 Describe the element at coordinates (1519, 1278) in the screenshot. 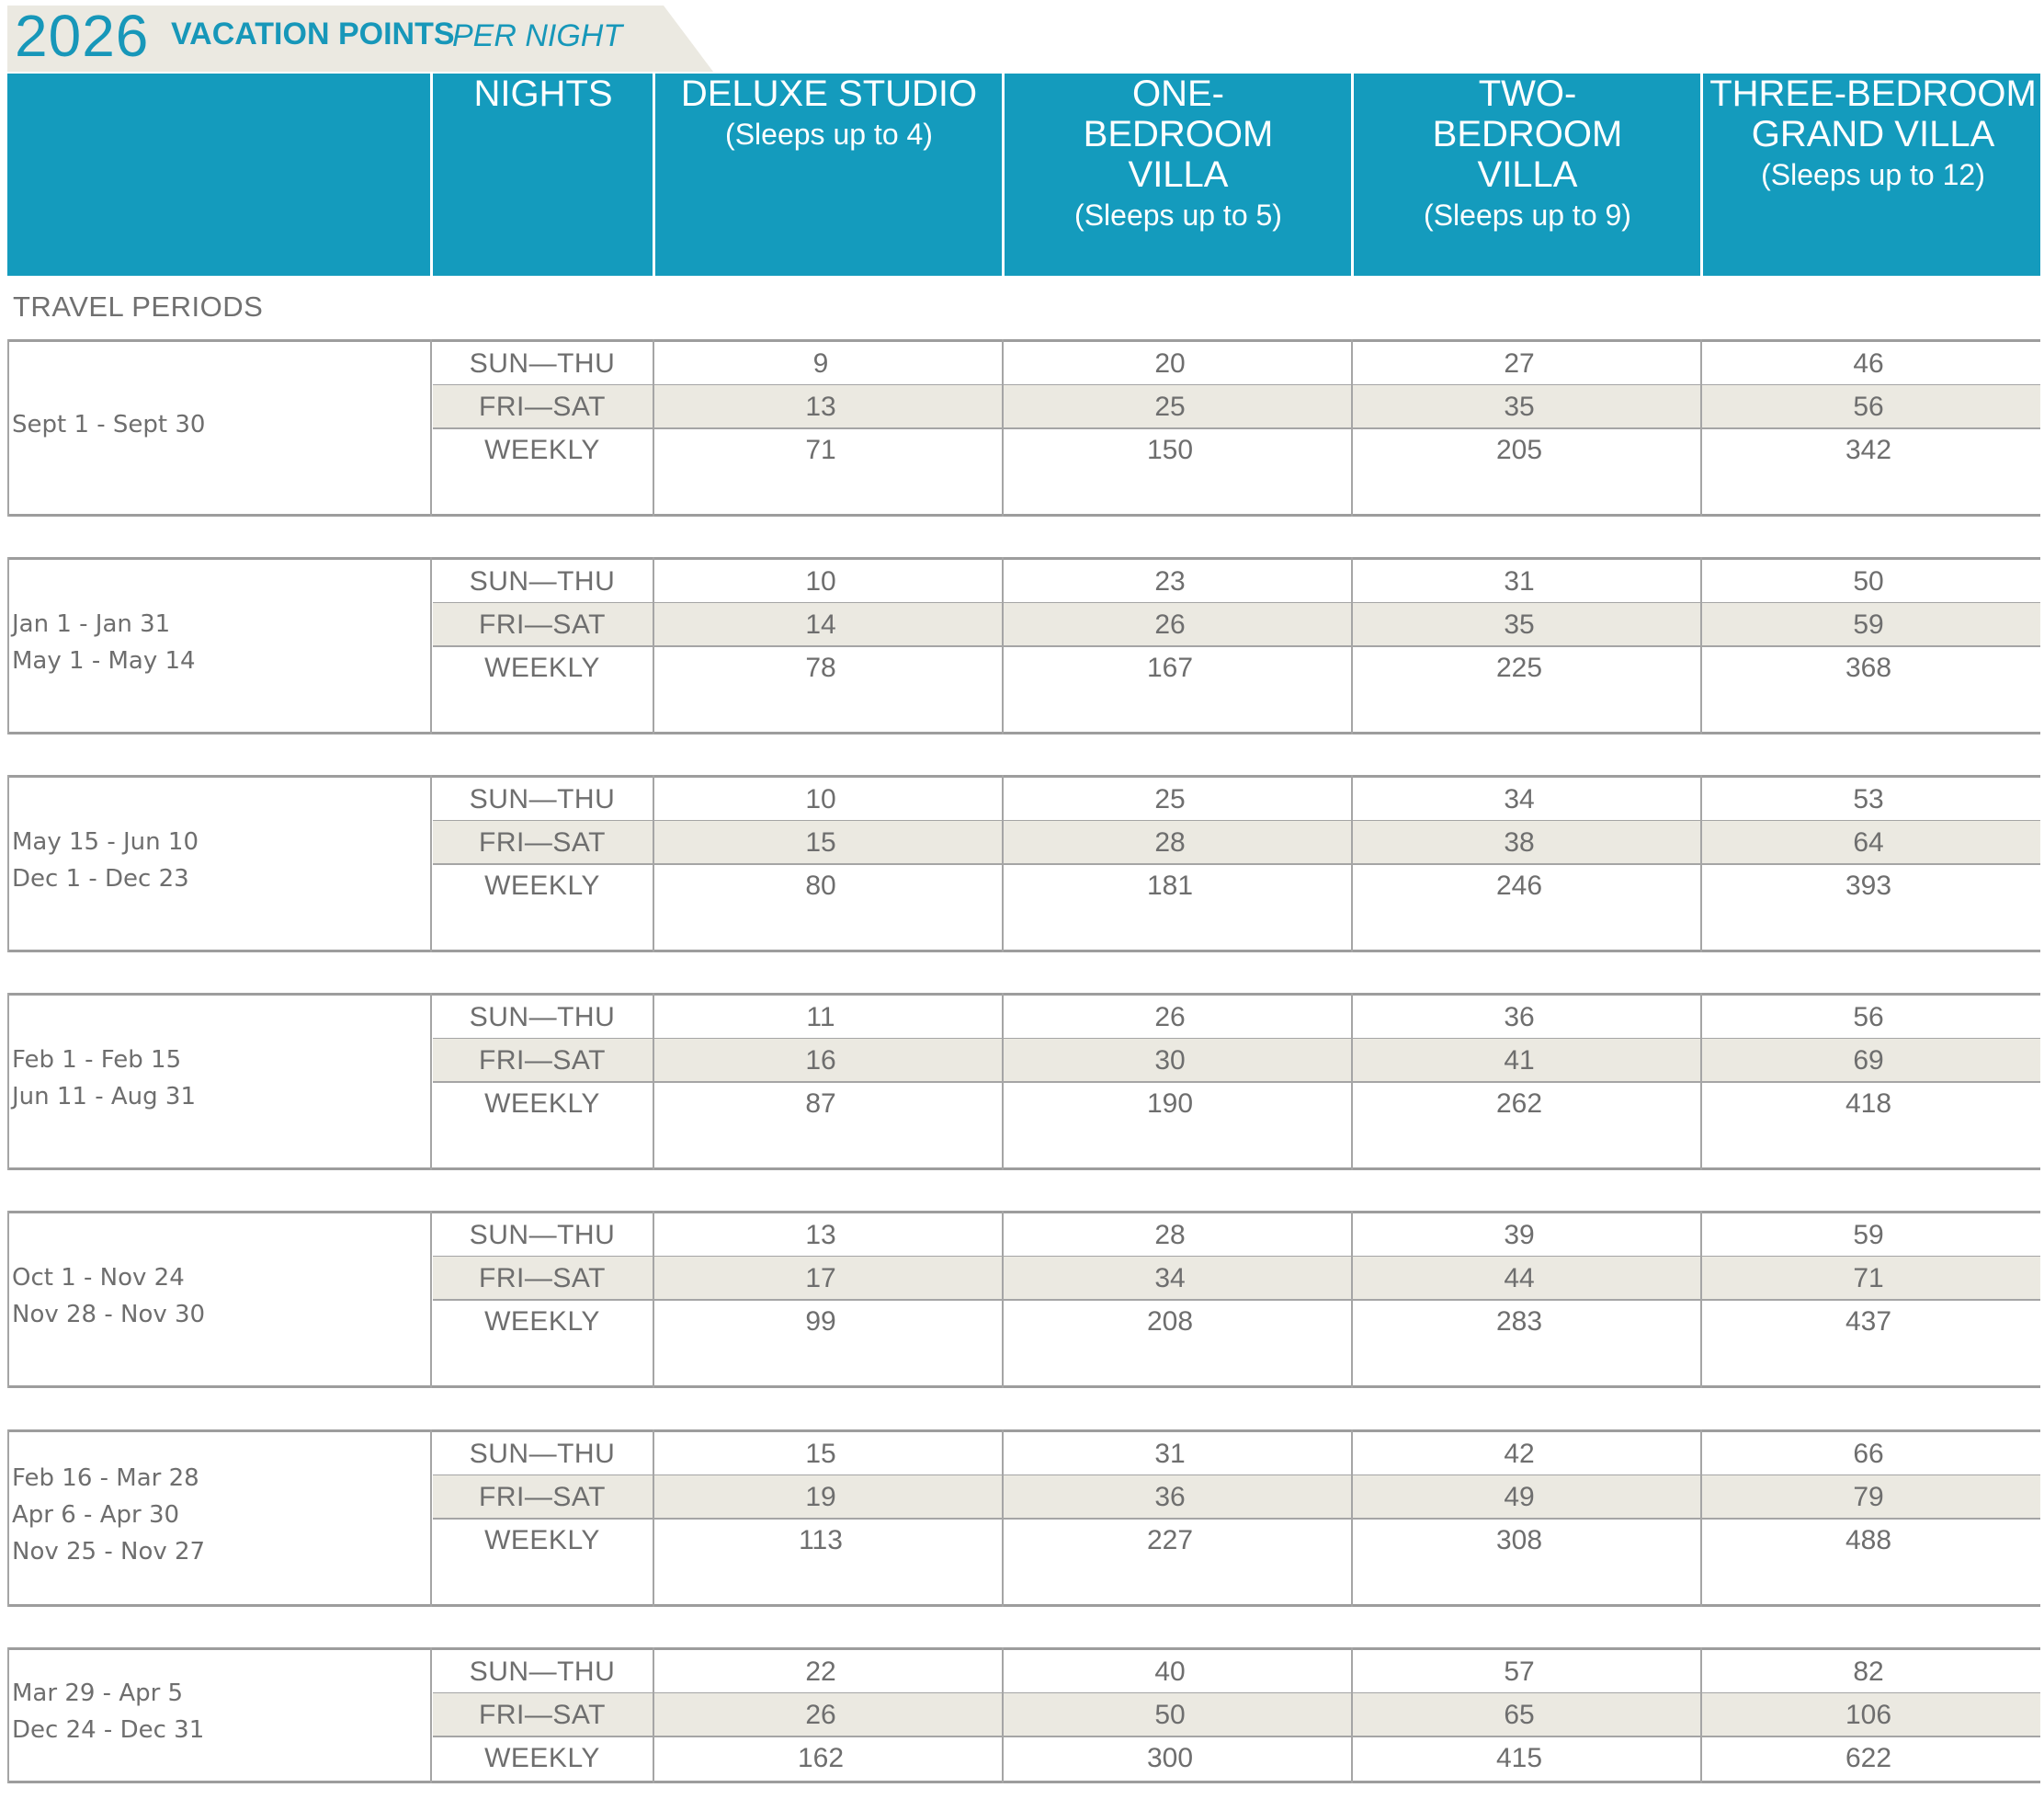

I see `points-value: 44` at that location.